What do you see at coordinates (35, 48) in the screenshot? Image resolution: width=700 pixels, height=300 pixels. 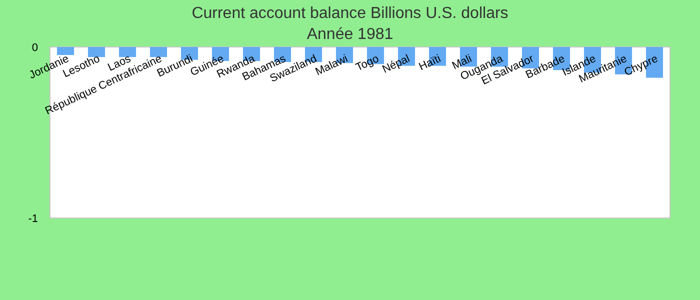 I see `y-tick-label: 0` at bounding box center [35, 48].